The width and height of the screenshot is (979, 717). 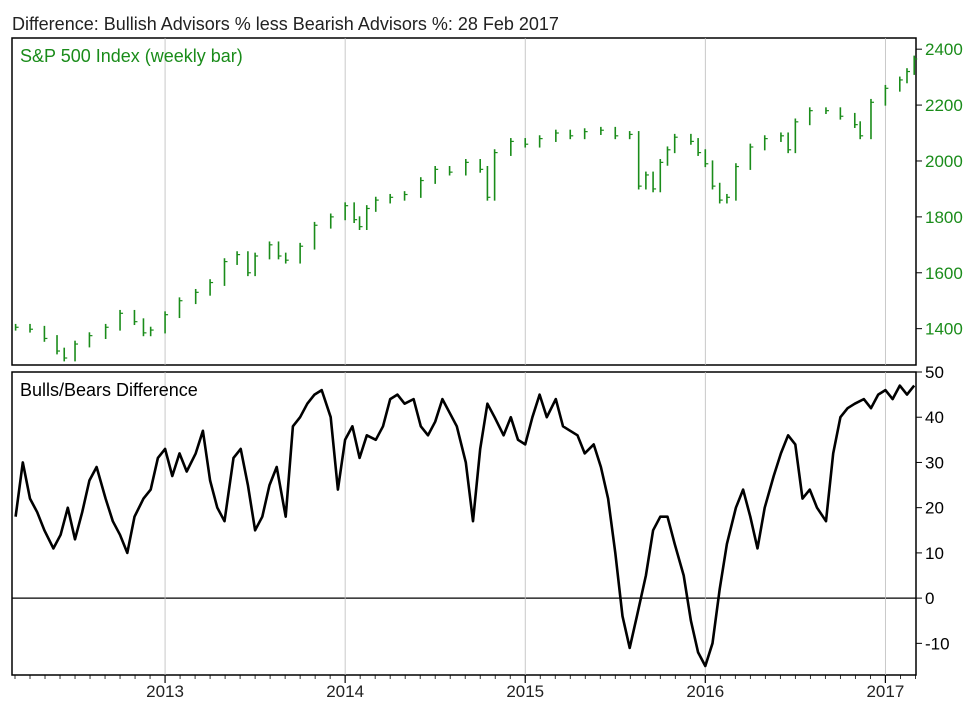 What do you see at coordinates (345, 691) in the screenshot?
I see `x-tick-label: 2014` at bounding box center [345, 691].